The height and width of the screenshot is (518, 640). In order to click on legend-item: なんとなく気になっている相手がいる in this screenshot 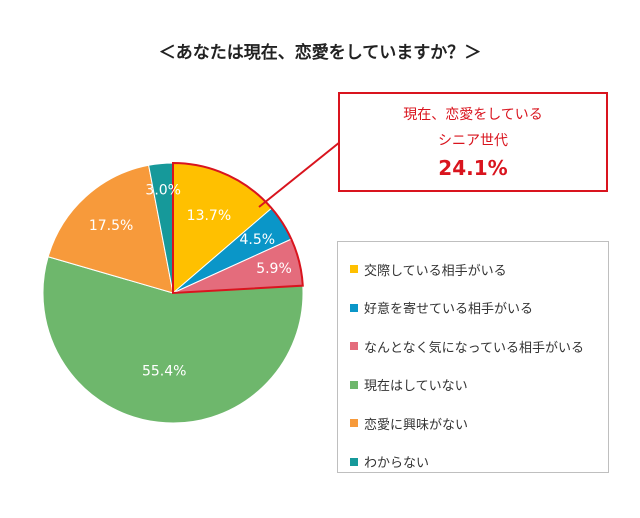, I will do `click(473, 346)`.